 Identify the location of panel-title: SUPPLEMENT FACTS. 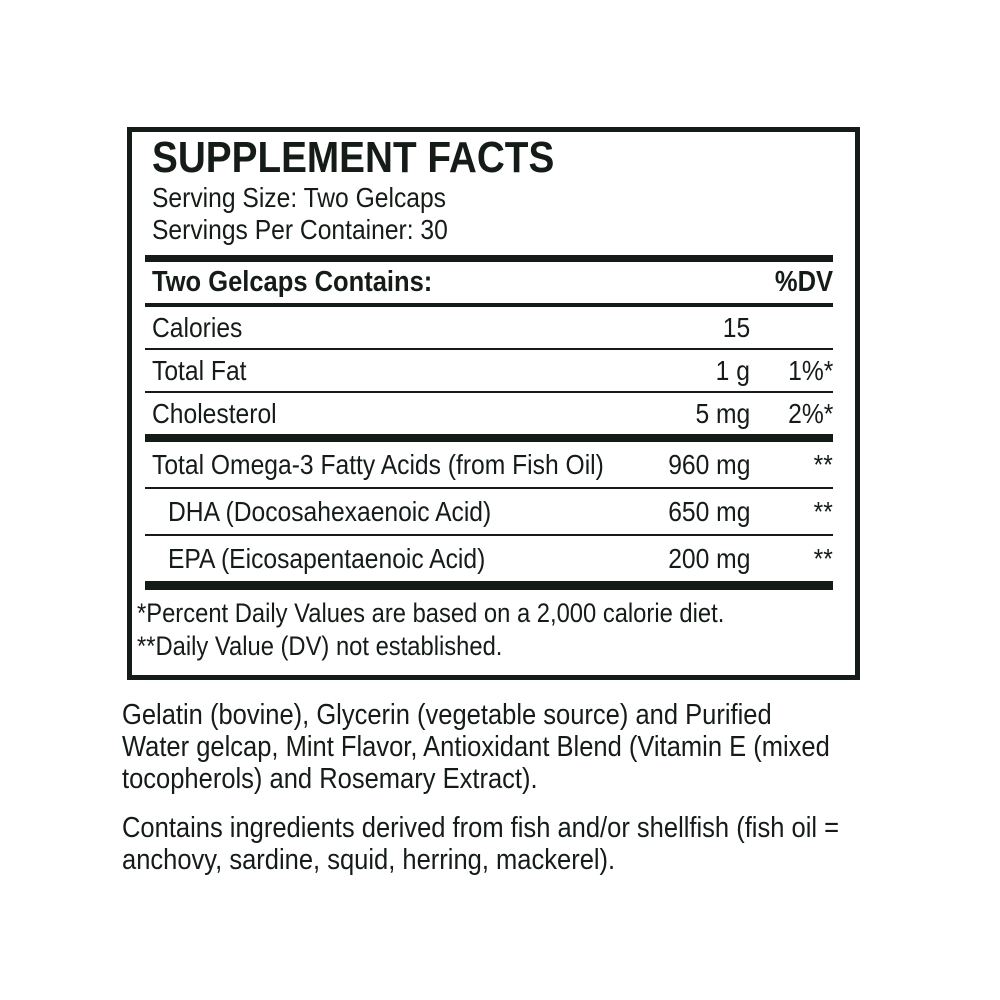
(503, 158).